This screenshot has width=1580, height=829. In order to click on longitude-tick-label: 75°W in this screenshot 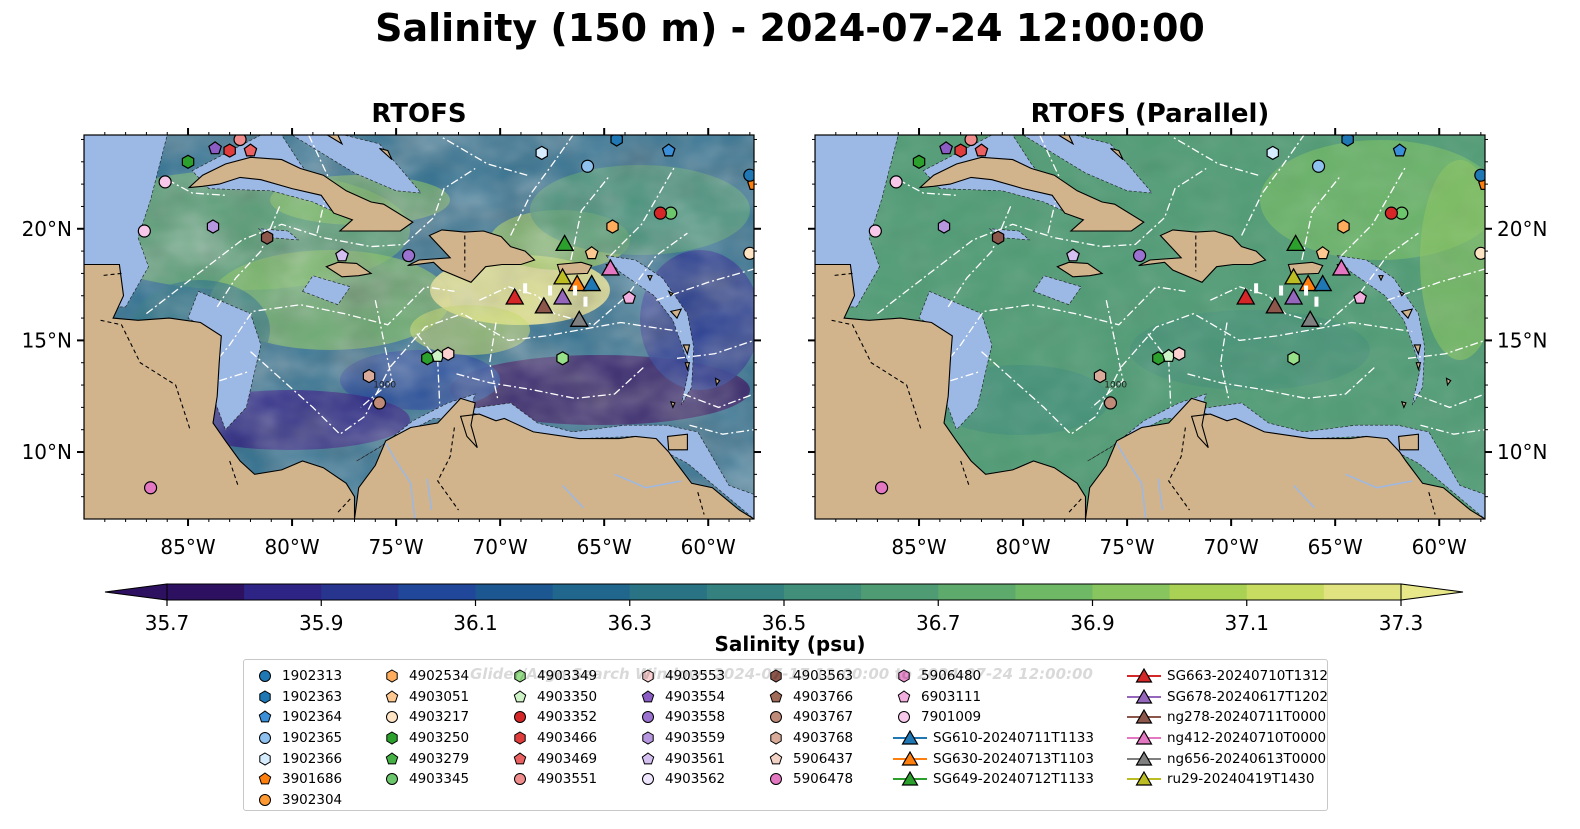, I will do `click(395, 547)`.